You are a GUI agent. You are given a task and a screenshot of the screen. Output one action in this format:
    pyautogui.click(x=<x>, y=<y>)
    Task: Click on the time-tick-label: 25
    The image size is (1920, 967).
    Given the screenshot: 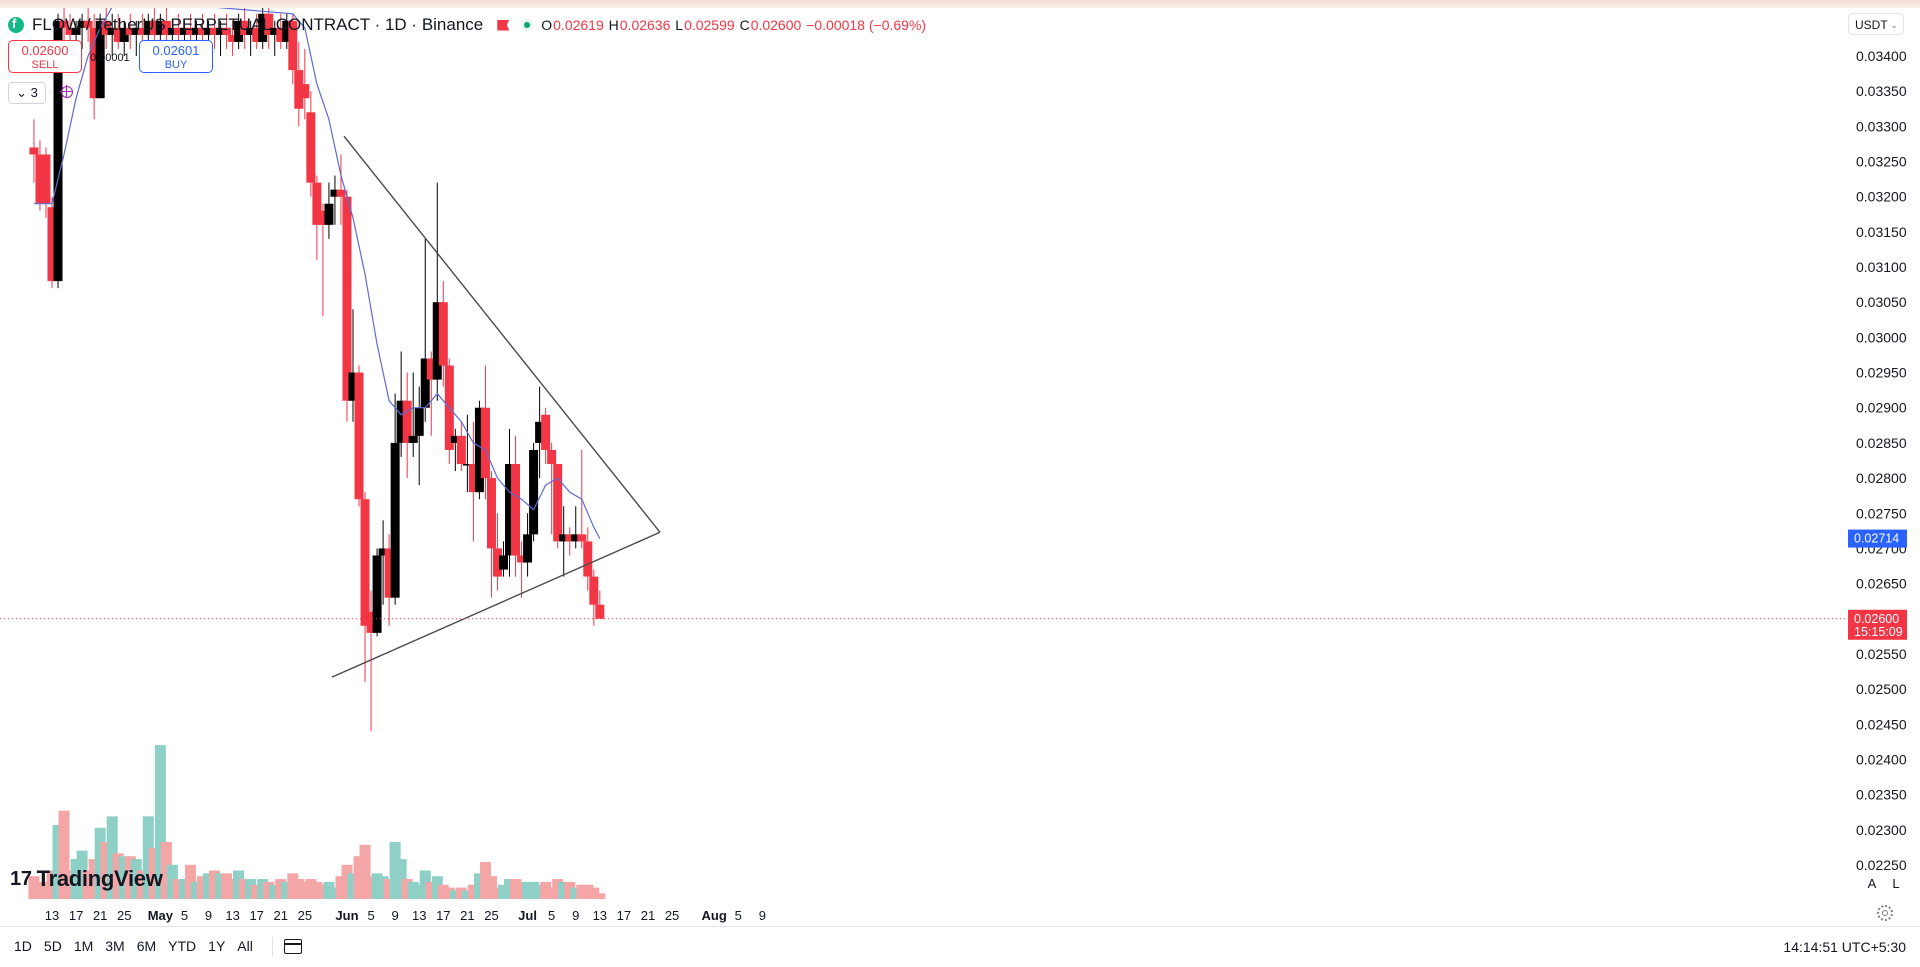 What is the action you would take?
    pyautogui.click(x=672, y=915)
    